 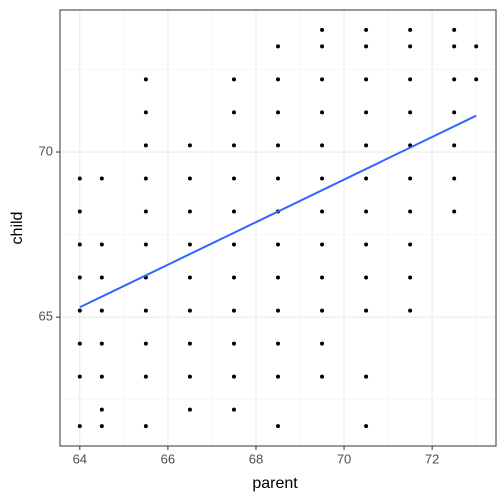 What do you see at coordinates (80, 458) in the screenshot?
I see `x-tick-label: 64` at bounding box center [80, 458].